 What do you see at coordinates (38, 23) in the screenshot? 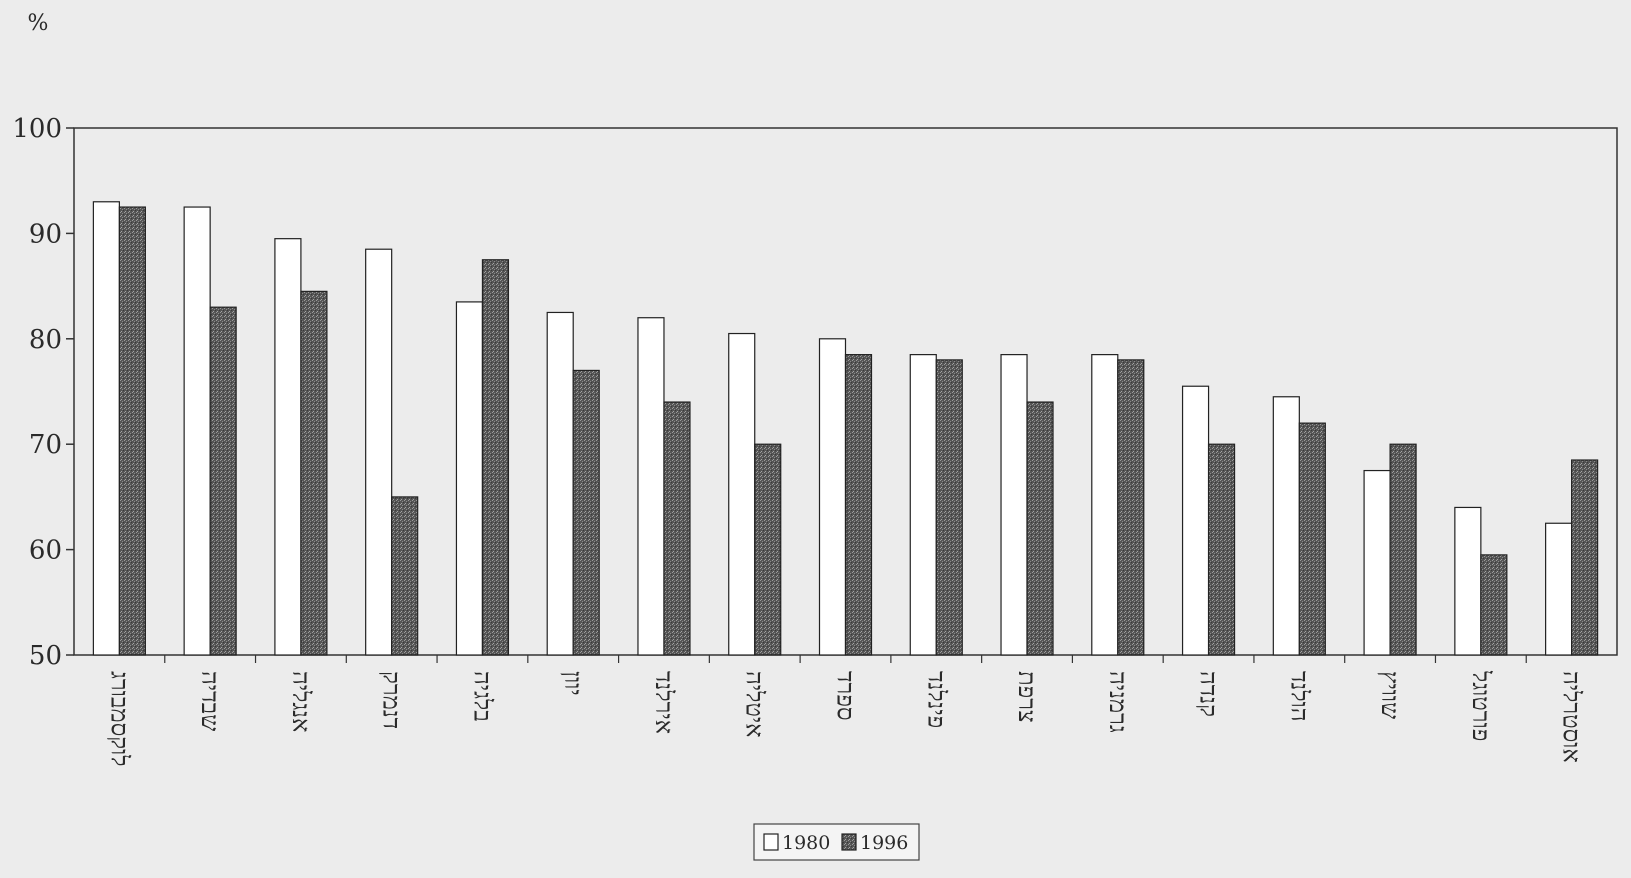
I see `y-unit-label: %` at bounding box center [38, 23].